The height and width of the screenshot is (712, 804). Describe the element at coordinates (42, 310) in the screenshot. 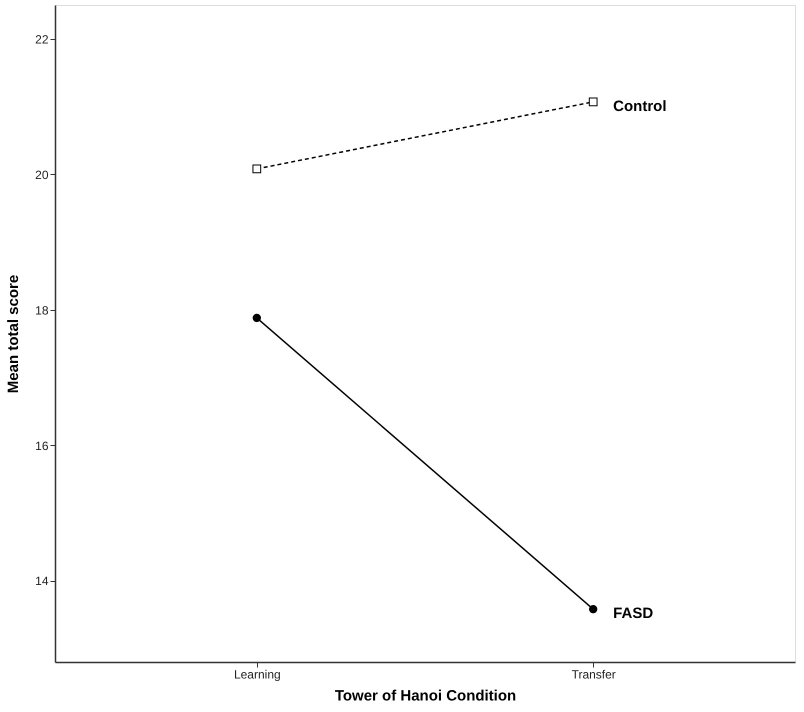

I see `y-tick-label: 18` at that location.